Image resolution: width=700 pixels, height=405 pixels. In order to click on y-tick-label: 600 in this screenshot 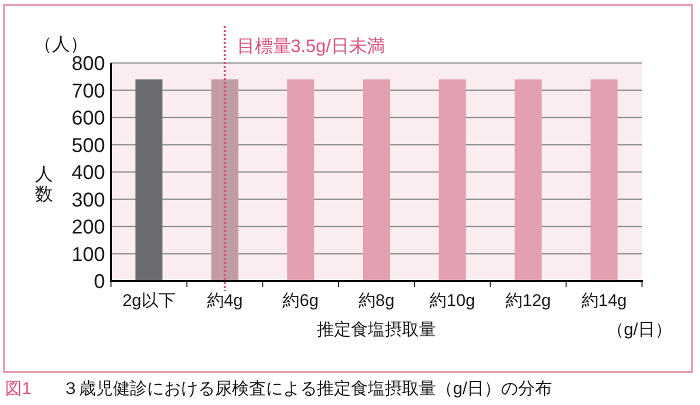, I will do `click(88, 119)`.